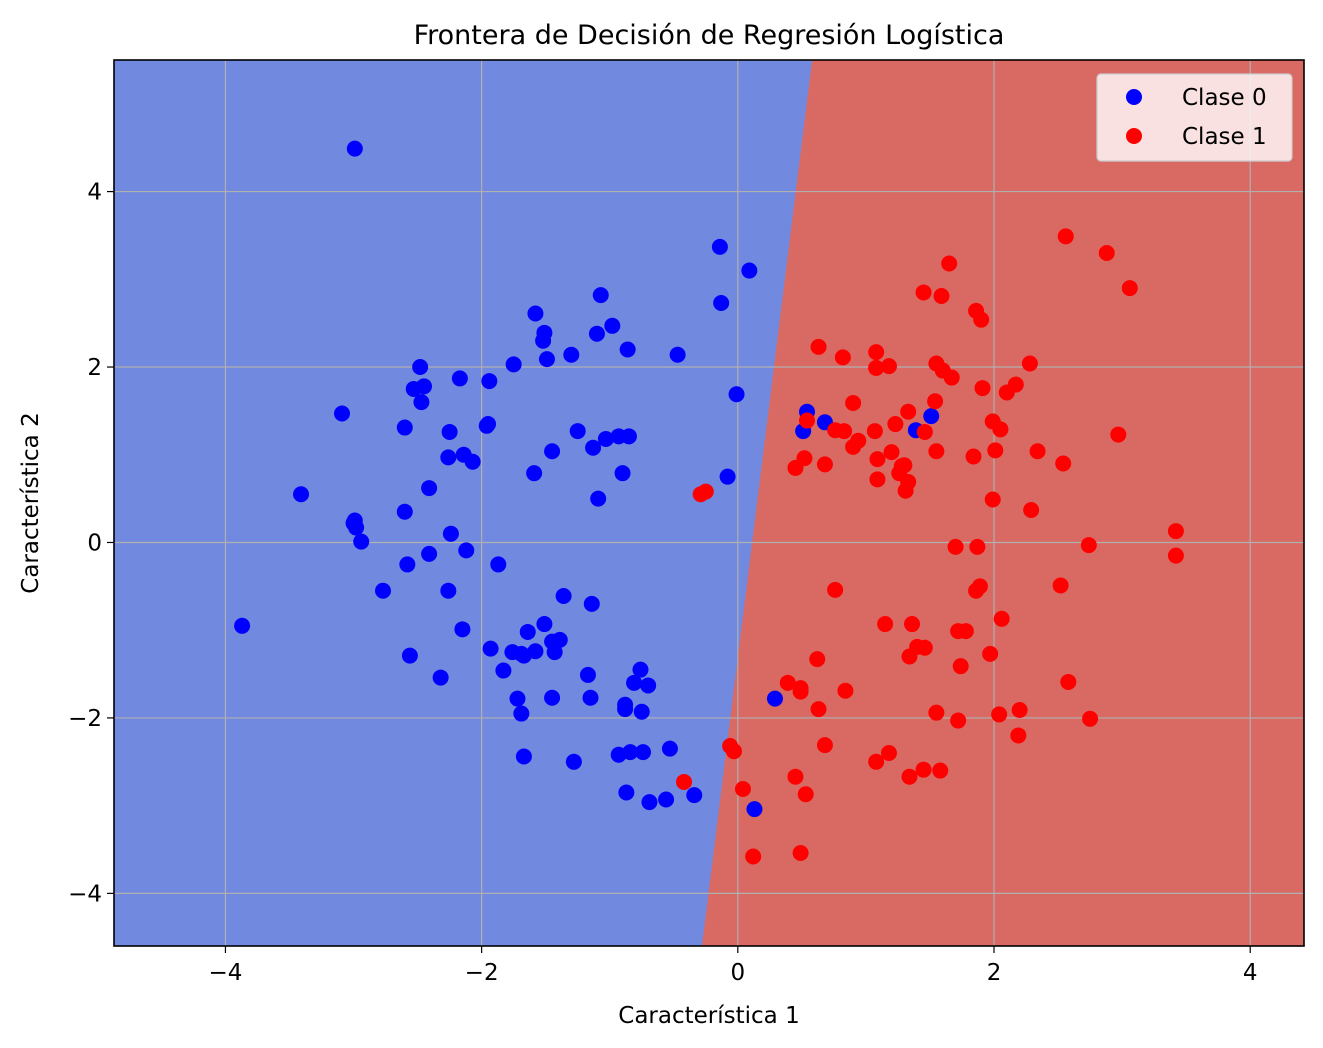  What do you see at coordinates (1224, 137) in the screenshot?
I see `legend-label-clase-1: Clase 1` at bounding box center [1224, 137].